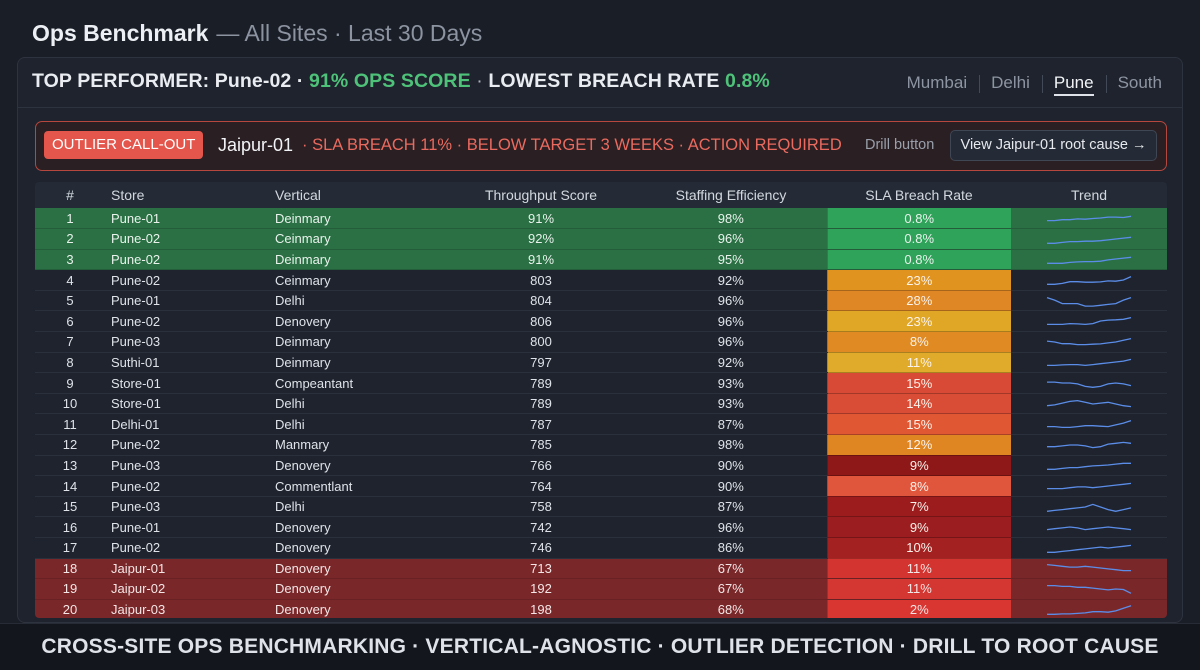 This screenshot has height=670, width=1200. Describe the element at coordinates (731, 548) in the screenshot. I see `cell-staffing: 86%` at that location.